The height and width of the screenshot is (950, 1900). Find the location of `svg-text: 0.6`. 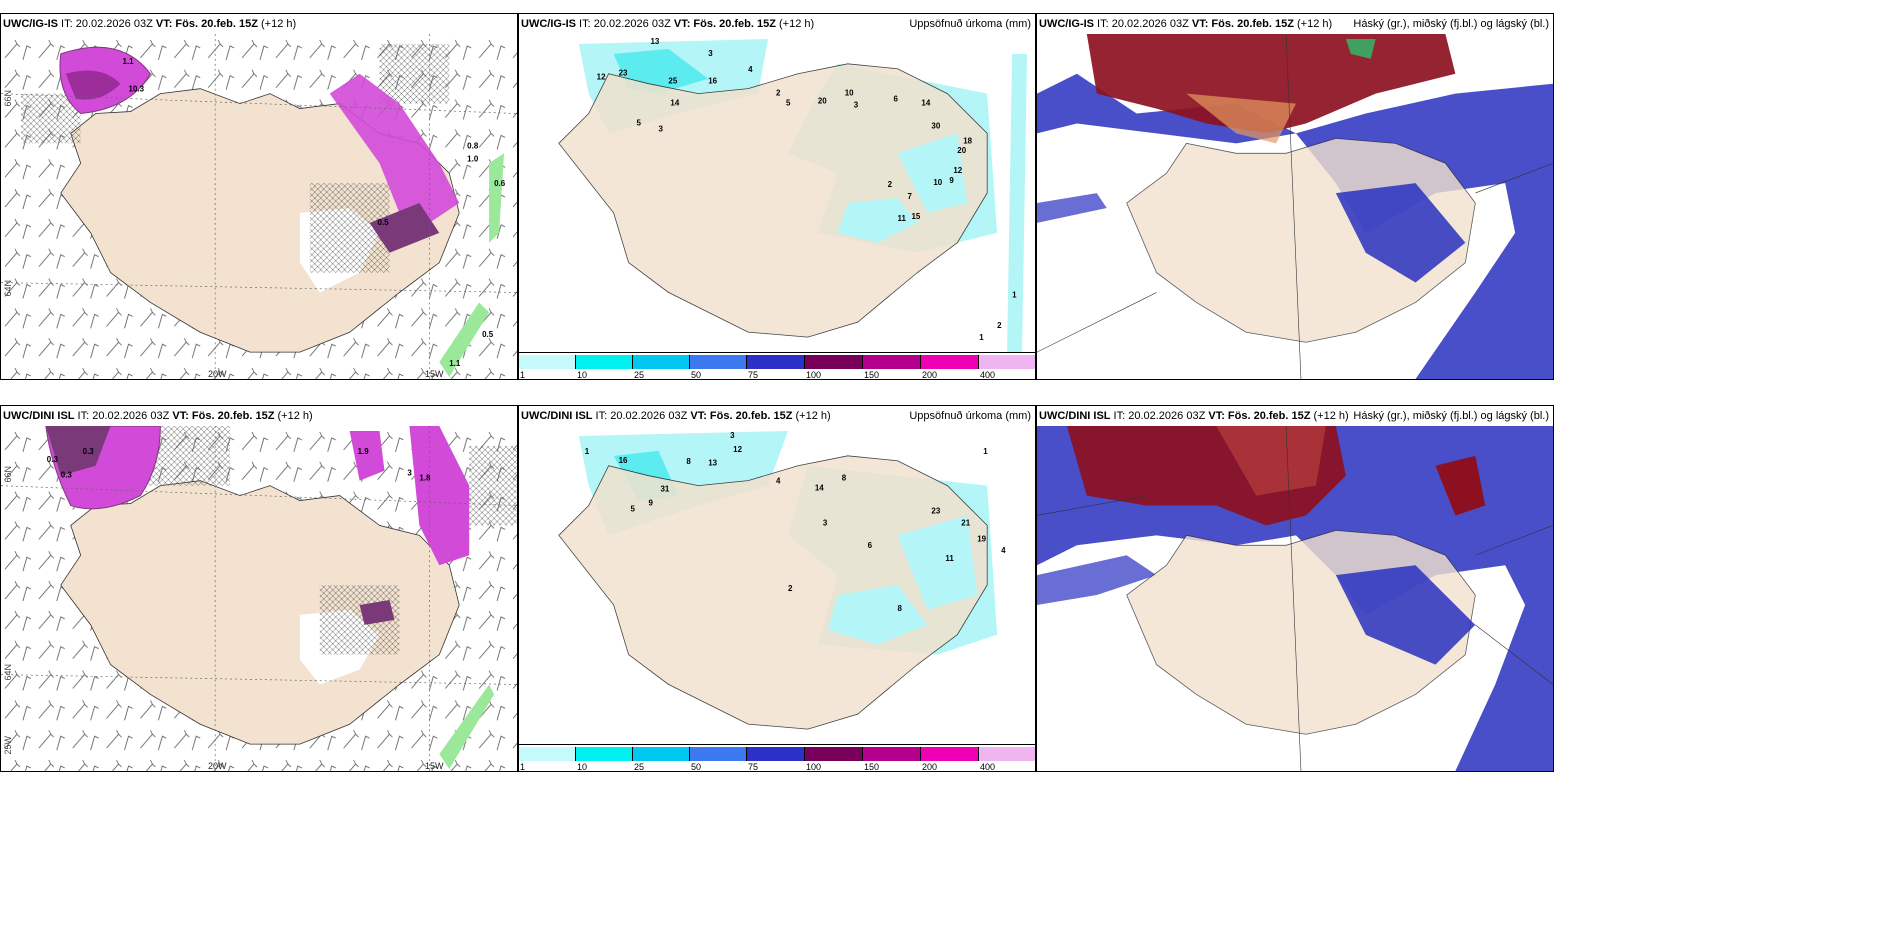

svg-text: 0.6 is located at coordinates (500, 183).